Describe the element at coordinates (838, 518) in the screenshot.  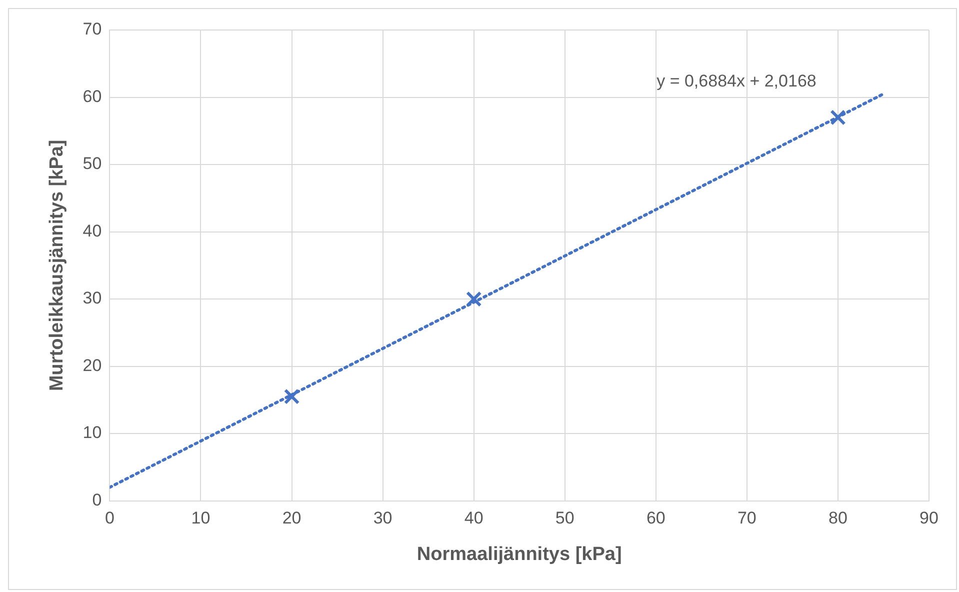
I see `x-tick-label: 80` at that location.